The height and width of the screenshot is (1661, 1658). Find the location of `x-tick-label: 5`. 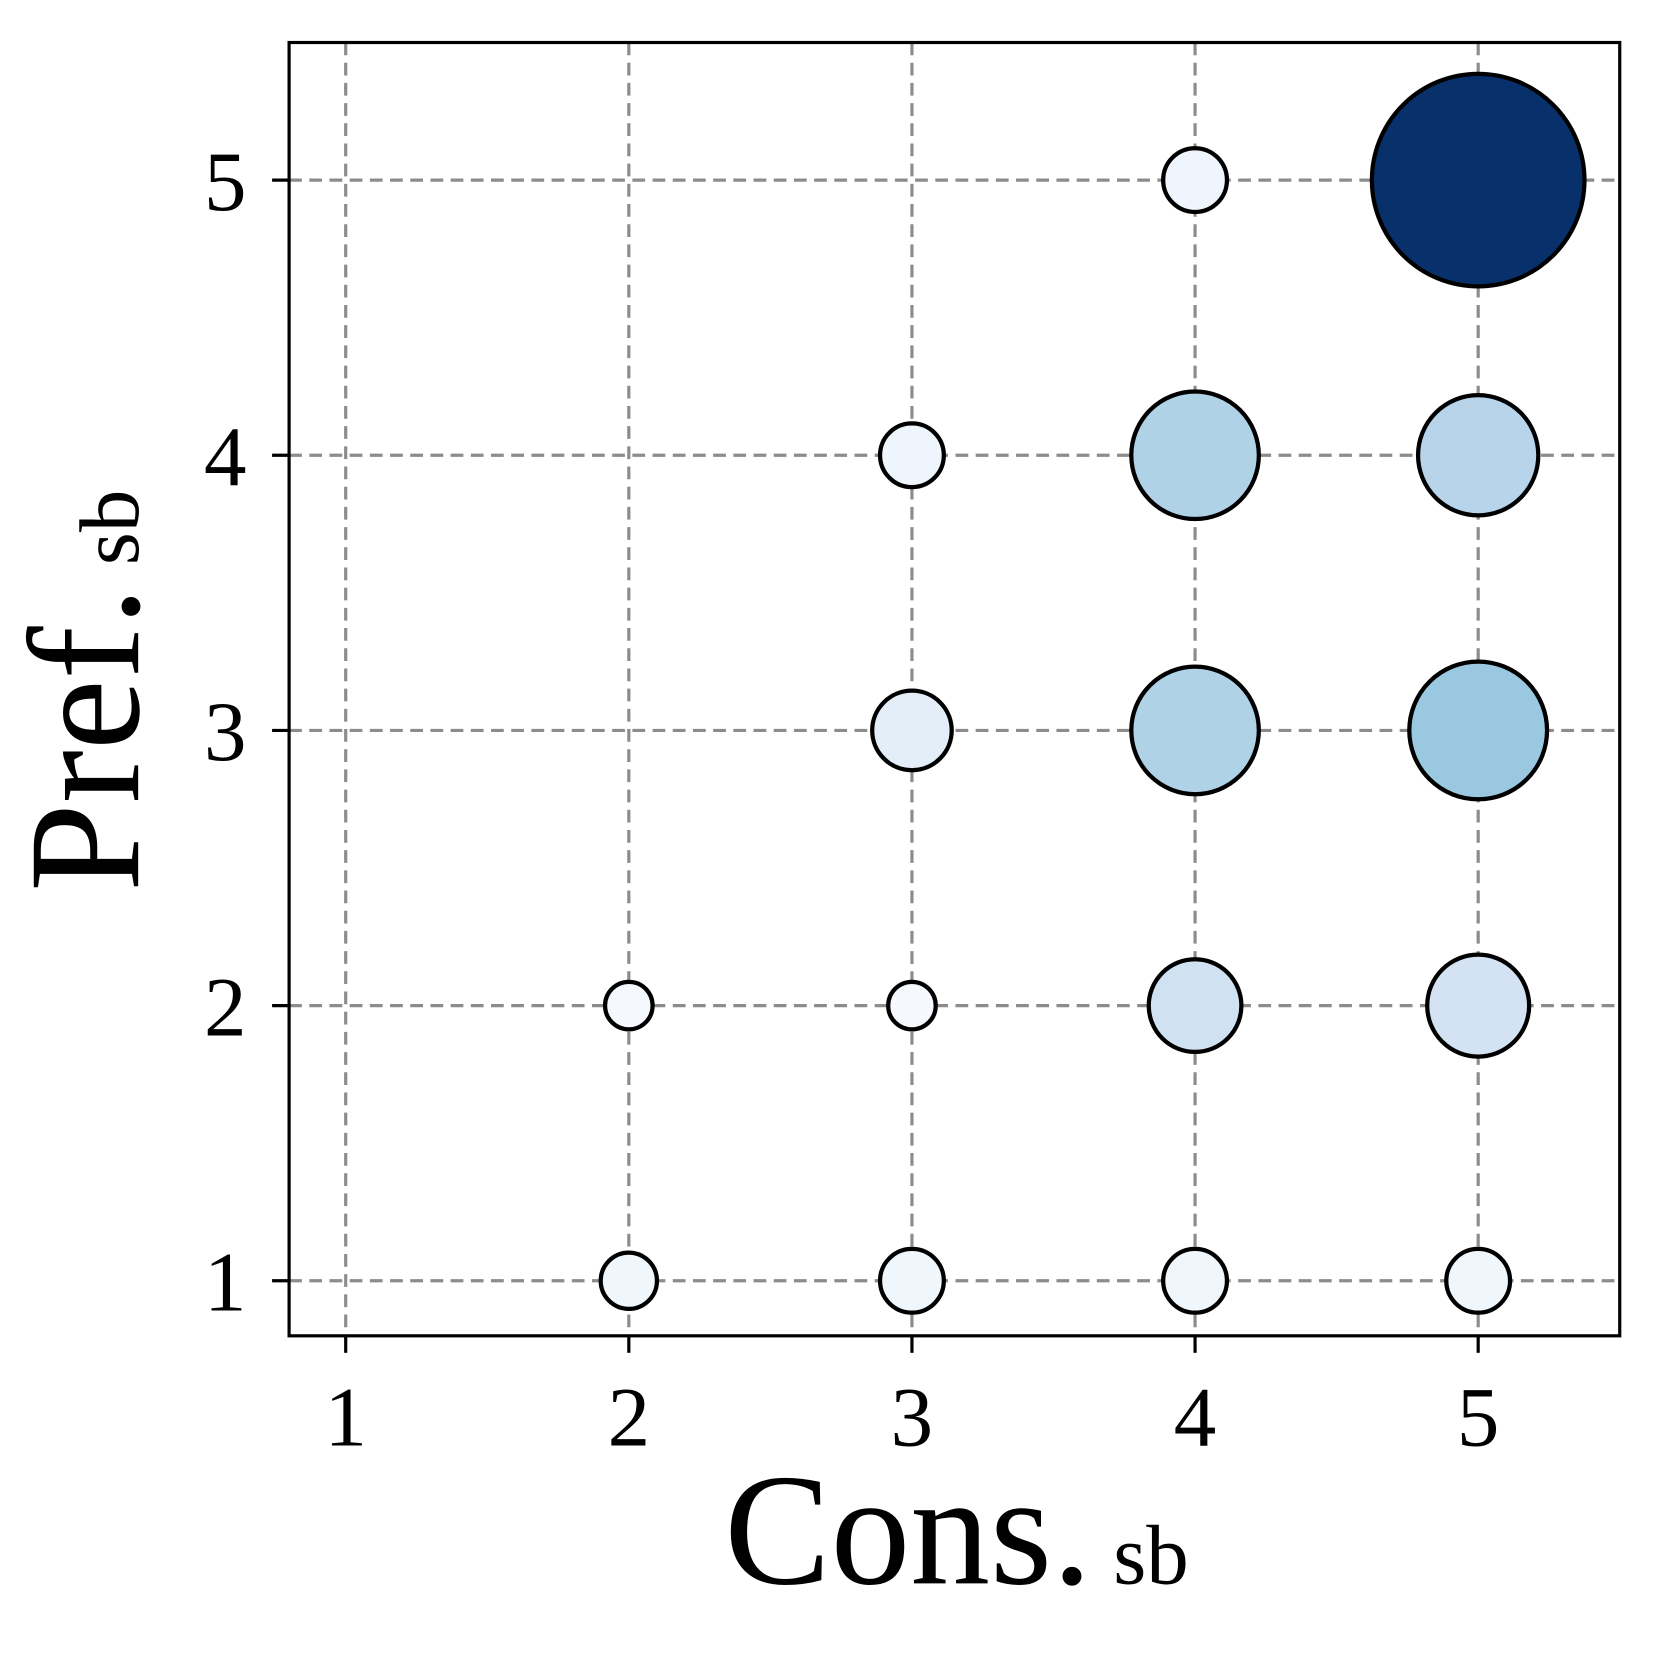

x-tick-label: 5 is located at coordinates (1478, 1417).